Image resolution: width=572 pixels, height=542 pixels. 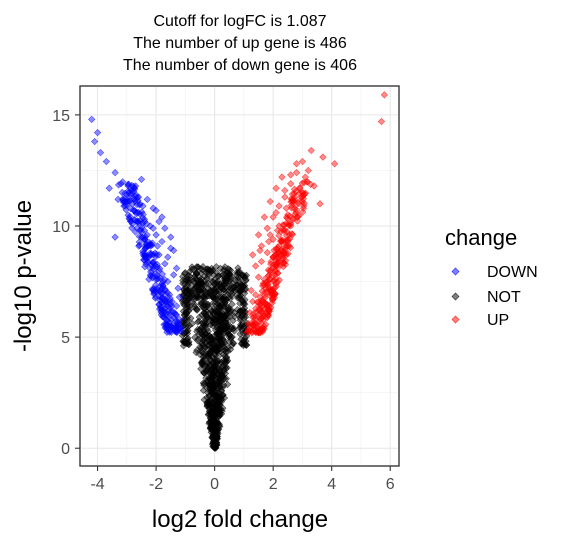 I want to click on y-axis: 0 5 10 15, so click(x=66, y=283).